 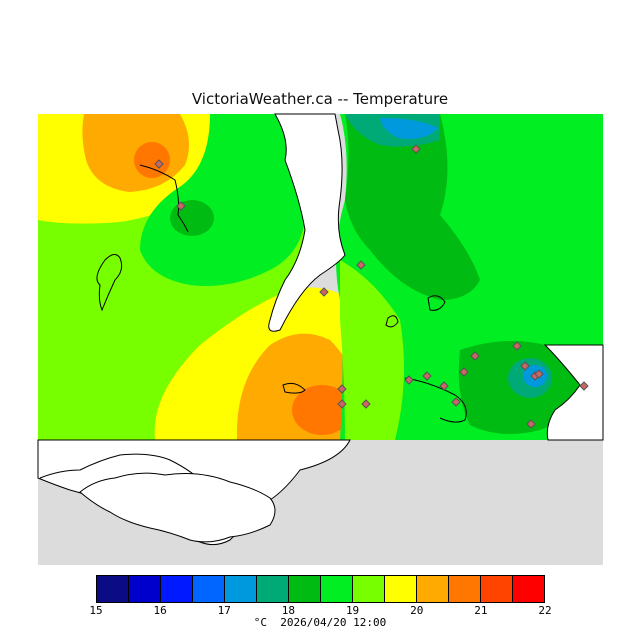 I want to click on timestamp-label: 2026/04/20 12:00, so click(x=333, y=622).